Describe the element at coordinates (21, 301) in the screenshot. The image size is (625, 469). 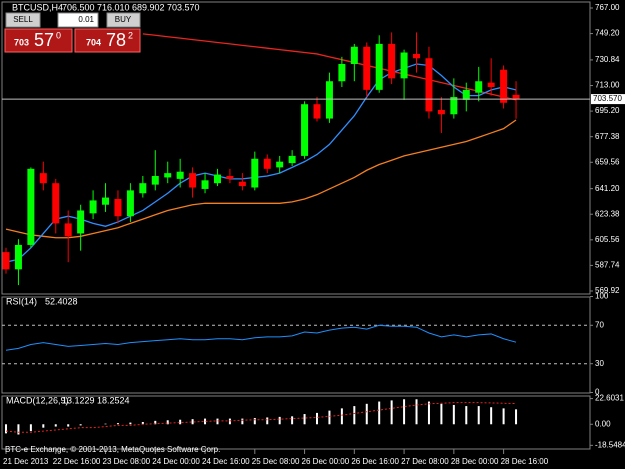
I see `rsi-title: RSI(14)` at that location.